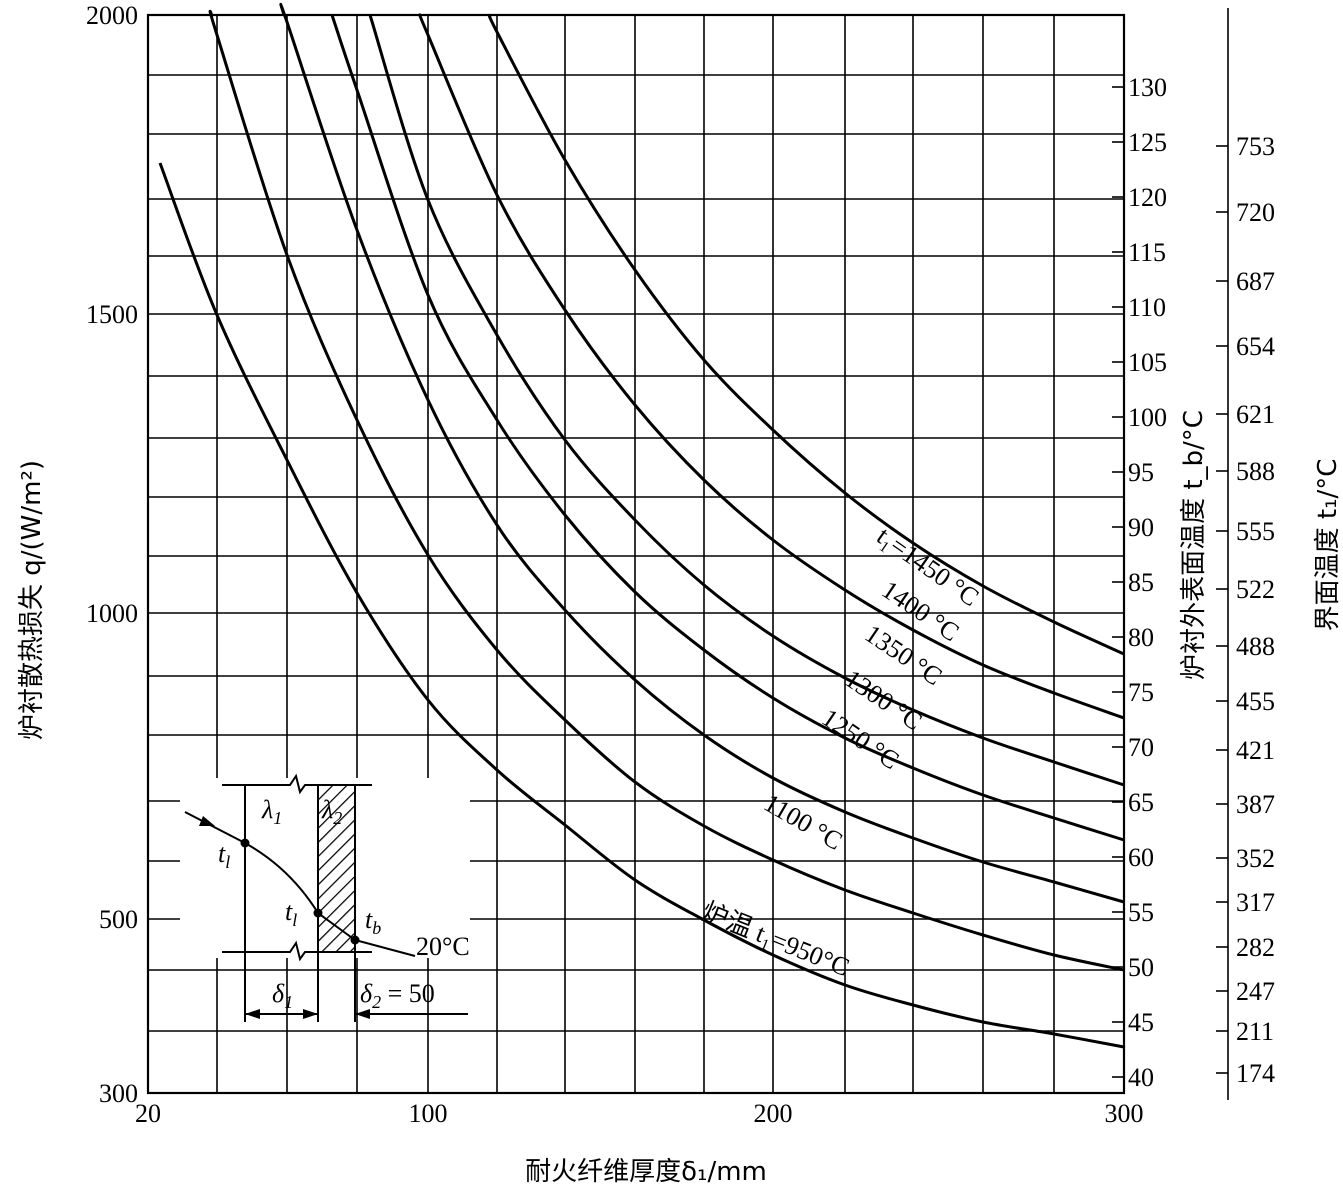 The image size is (1343, 1187). I want to click on y2-tick-label: 45, so click(1141, 1022).